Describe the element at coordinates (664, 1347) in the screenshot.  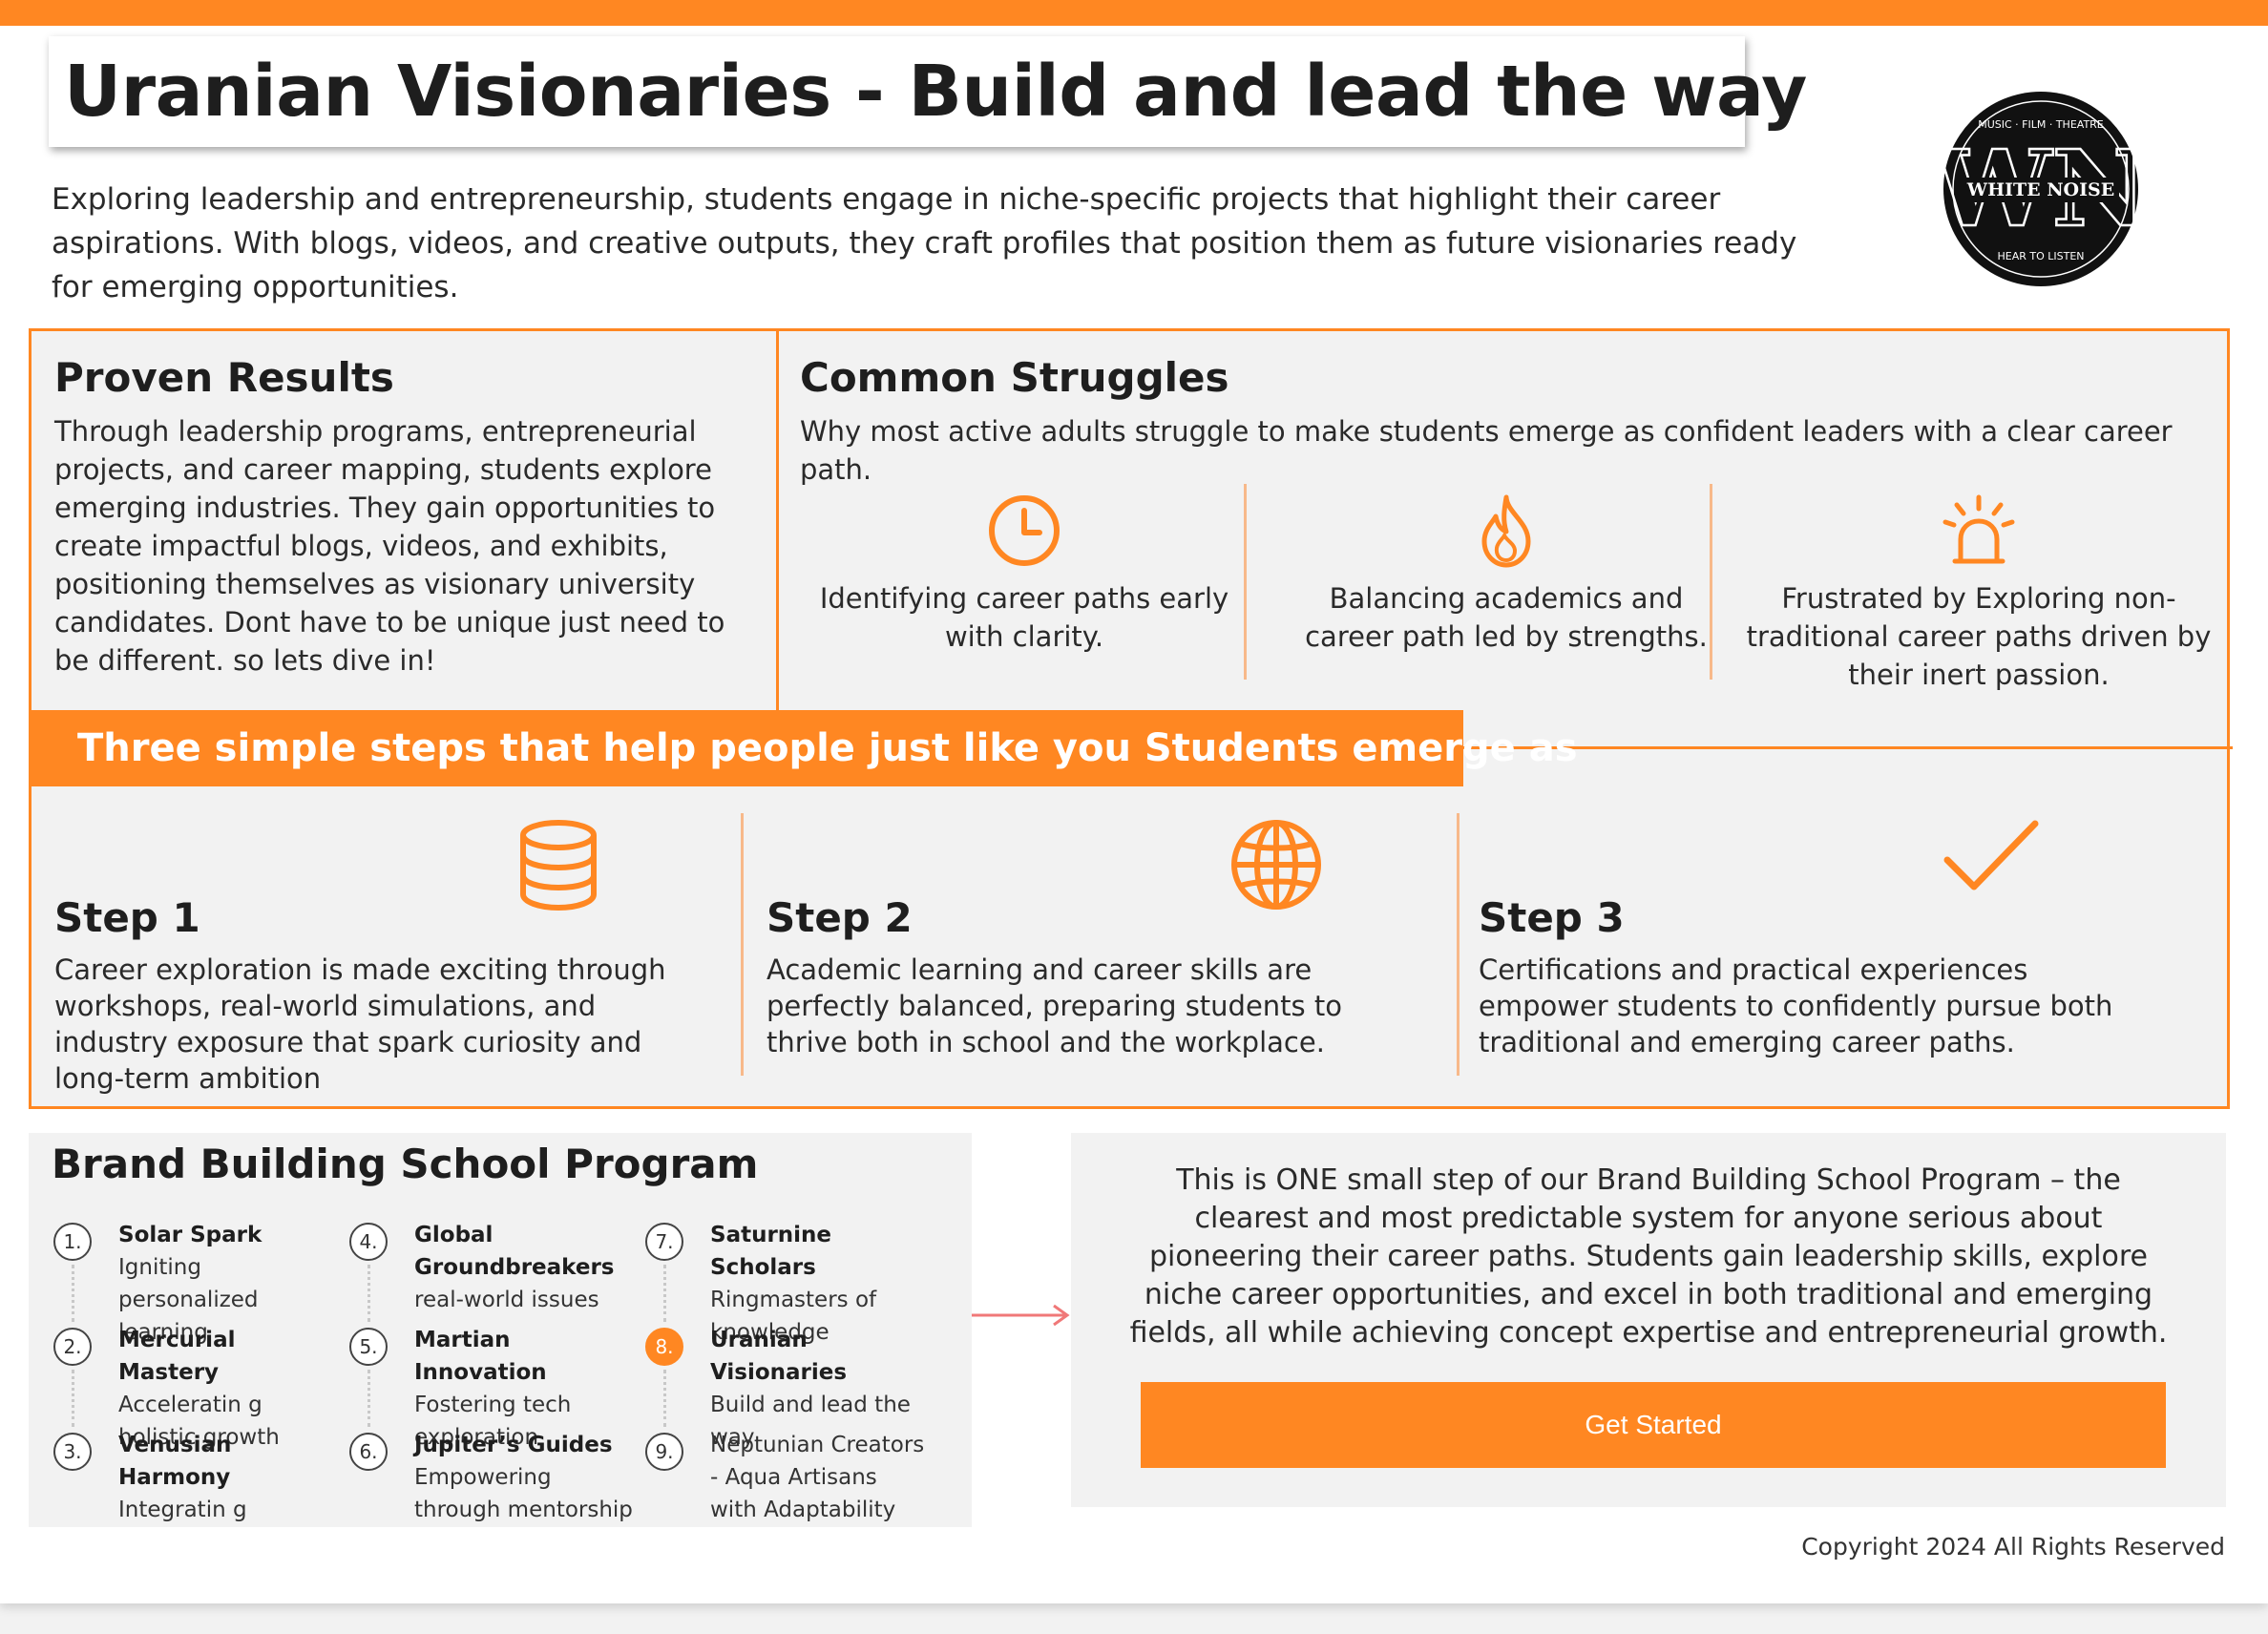
I see `step-number-active: 8.` at that location.